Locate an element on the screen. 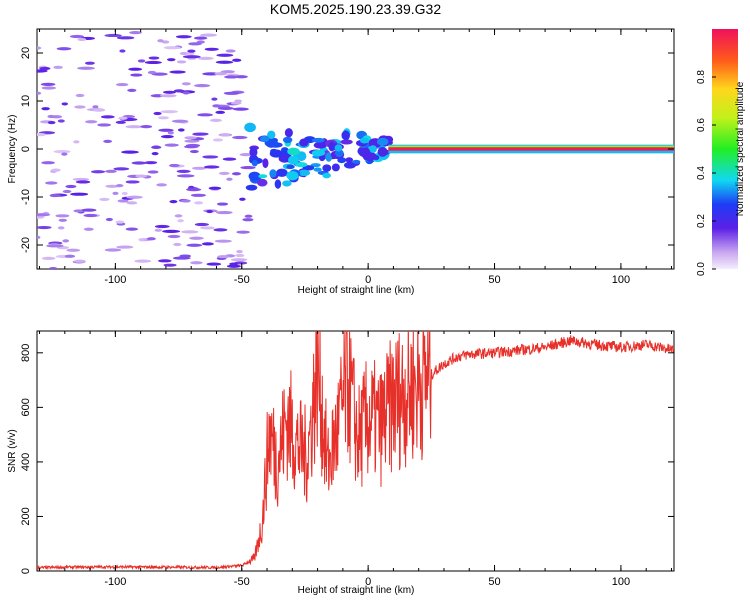 The width and height of the screenshot is (750, 600). spectrogram-xtick-label: -100 is located at coordinates (115, 280).